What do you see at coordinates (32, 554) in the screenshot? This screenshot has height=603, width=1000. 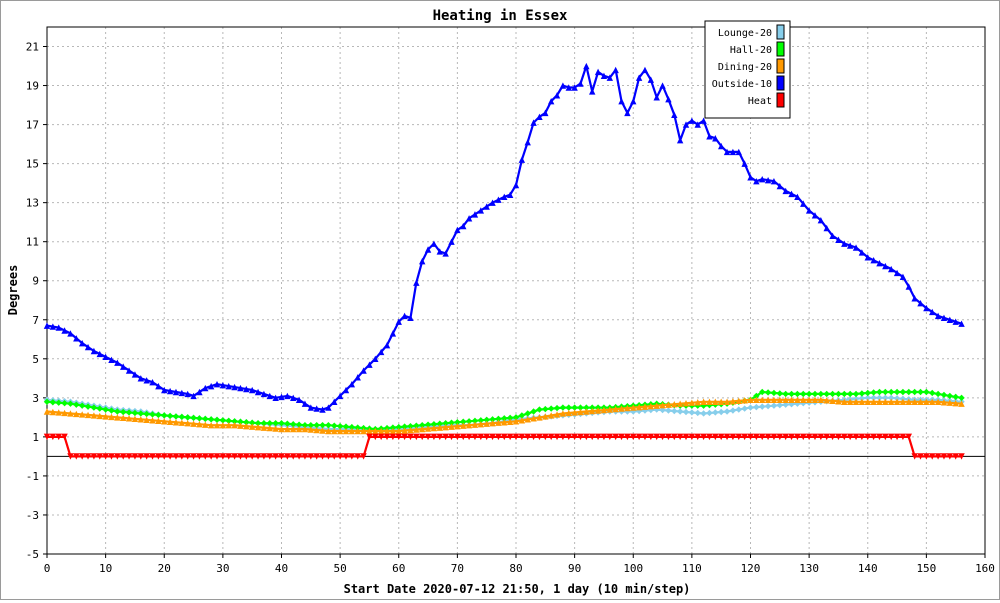 I see `y-tick-label: -5` at bounding box center [32, 554].